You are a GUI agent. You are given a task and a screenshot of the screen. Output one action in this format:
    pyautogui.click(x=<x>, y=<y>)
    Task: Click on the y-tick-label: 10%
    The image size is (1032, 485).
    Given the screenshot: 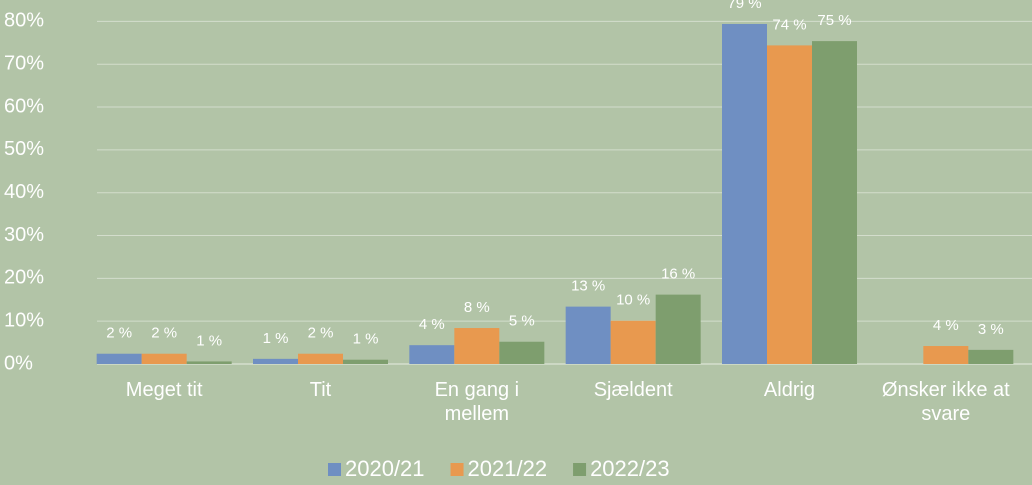 What is the action you would take?
    pyautogui.click(x=24, y=320)
    